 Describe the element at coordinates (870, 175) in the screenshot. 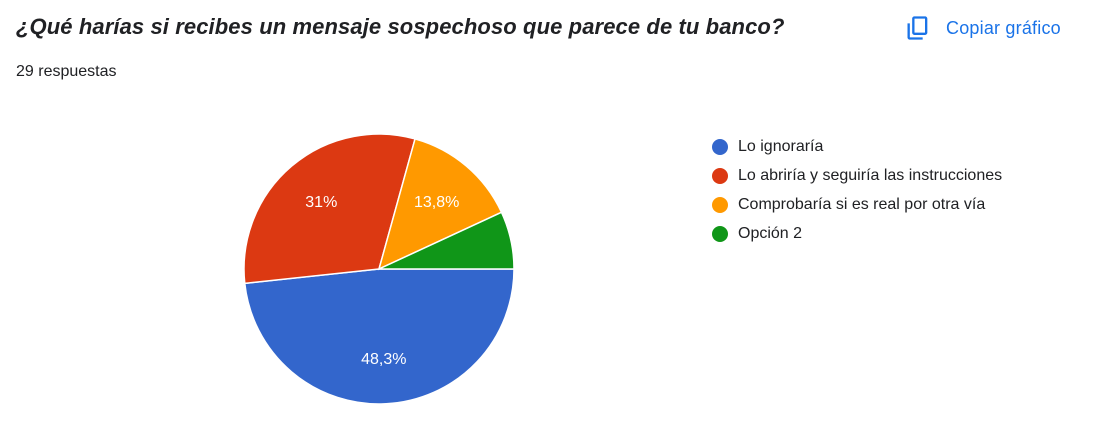

I see `legend-label-2: Lo abriría y seguiría las instrucciones` at that location.